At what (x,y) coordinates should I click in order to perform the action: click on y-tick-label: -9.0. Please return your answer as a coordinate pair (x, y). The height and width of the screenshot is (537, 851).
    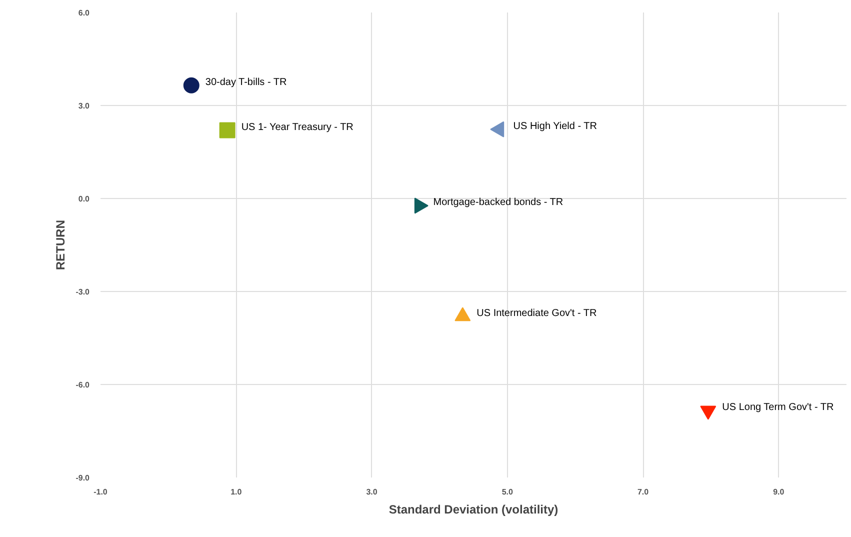
    Looking at the image, I should click on (83, 478).